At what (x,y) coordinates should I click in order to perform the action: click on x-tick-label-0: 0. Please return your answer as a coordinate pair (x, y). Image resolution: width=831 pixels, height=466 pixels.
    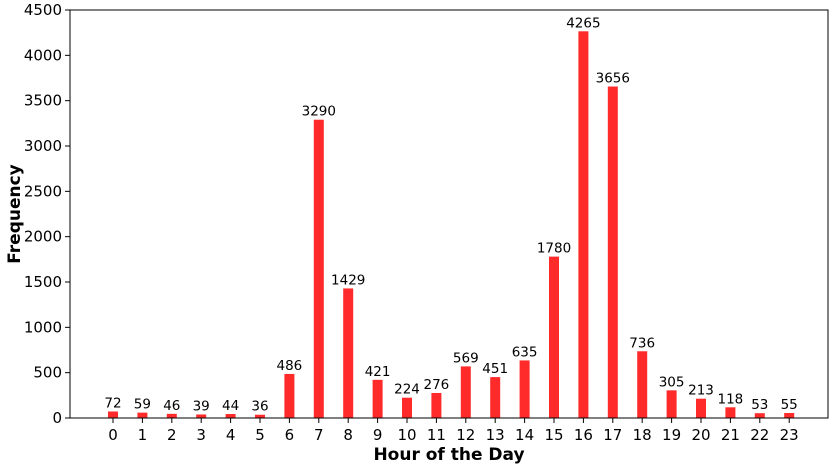
    Looking at the image, I should click on (113, 435).